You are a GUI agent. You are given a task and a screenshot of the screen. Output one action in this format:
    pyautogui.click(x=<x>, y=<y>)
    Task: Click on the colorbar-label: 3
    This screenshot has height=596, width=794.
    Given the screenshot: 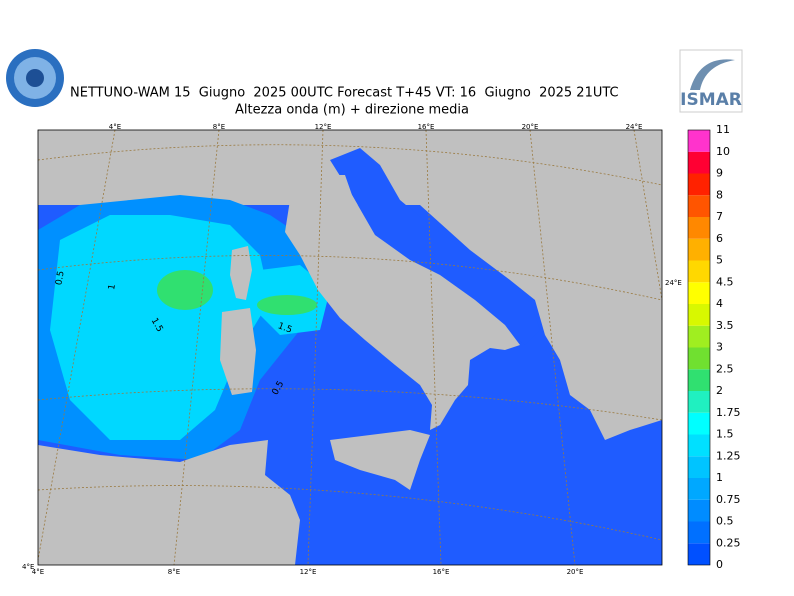 What is the action you would take?
    pyautogui.click(x=719, y=347)
    